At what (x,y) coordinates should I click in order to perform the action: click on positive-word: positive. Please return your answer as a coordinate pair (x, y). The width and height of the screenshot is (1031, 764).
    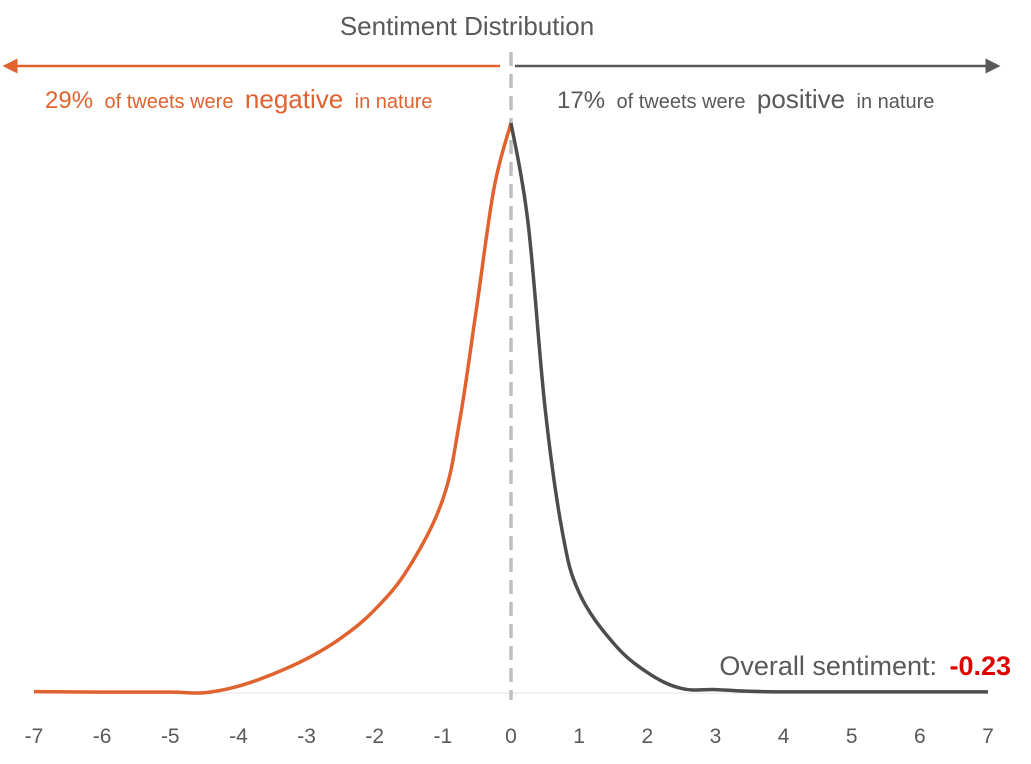
    Looking at the image, I should click on (801, 99).